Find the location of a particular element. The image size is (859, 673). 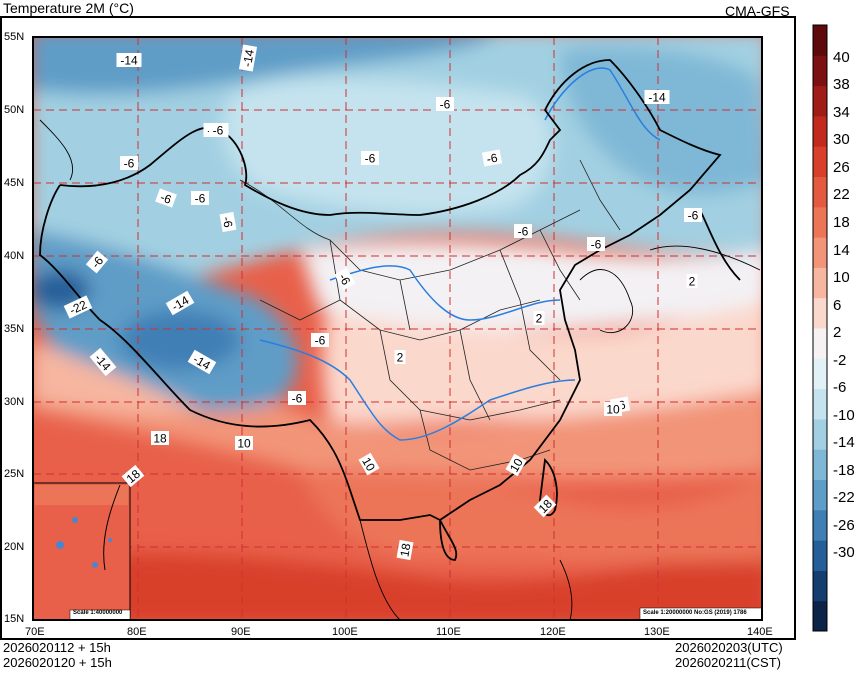

main-scale-label: Scale 1:20000000 No:GS (2019) 1786 is located at coordinates (695, 613).